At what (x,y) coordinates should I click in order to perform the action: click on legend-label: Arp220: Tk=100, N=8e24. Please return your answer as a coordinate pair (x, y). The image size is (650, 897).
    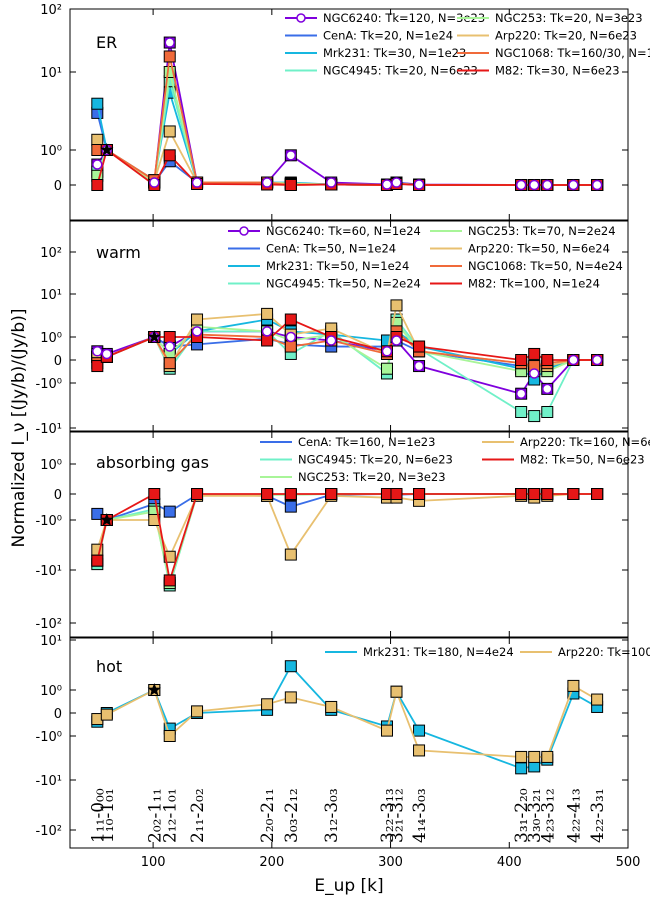
    Looking at the image, I should click on (604, 652).